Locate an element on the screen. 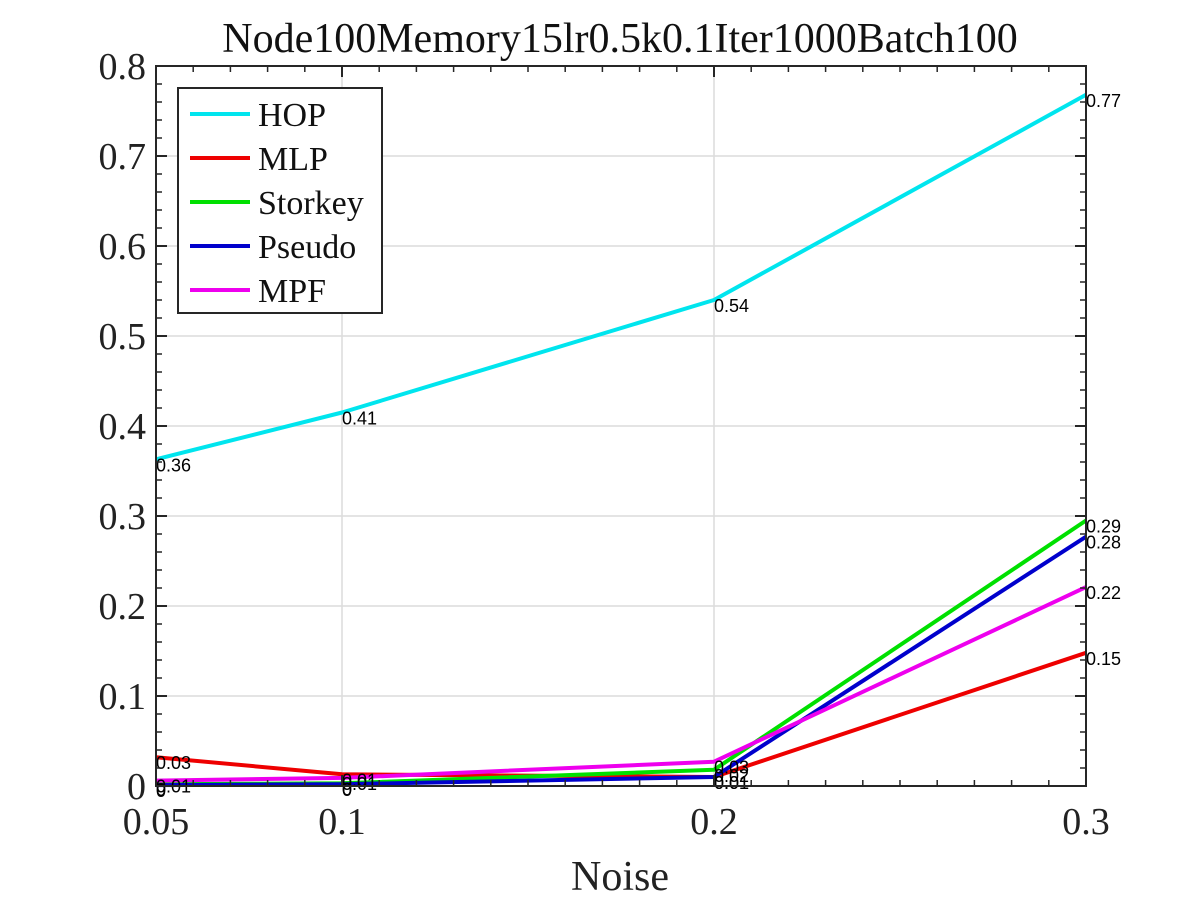 The image size is (1200, 900). y-tick-labels: 0 0.1 0.2 0.3 0.4 0.5 0.6 0.7 0.8 is located at coordinates (123, 427).